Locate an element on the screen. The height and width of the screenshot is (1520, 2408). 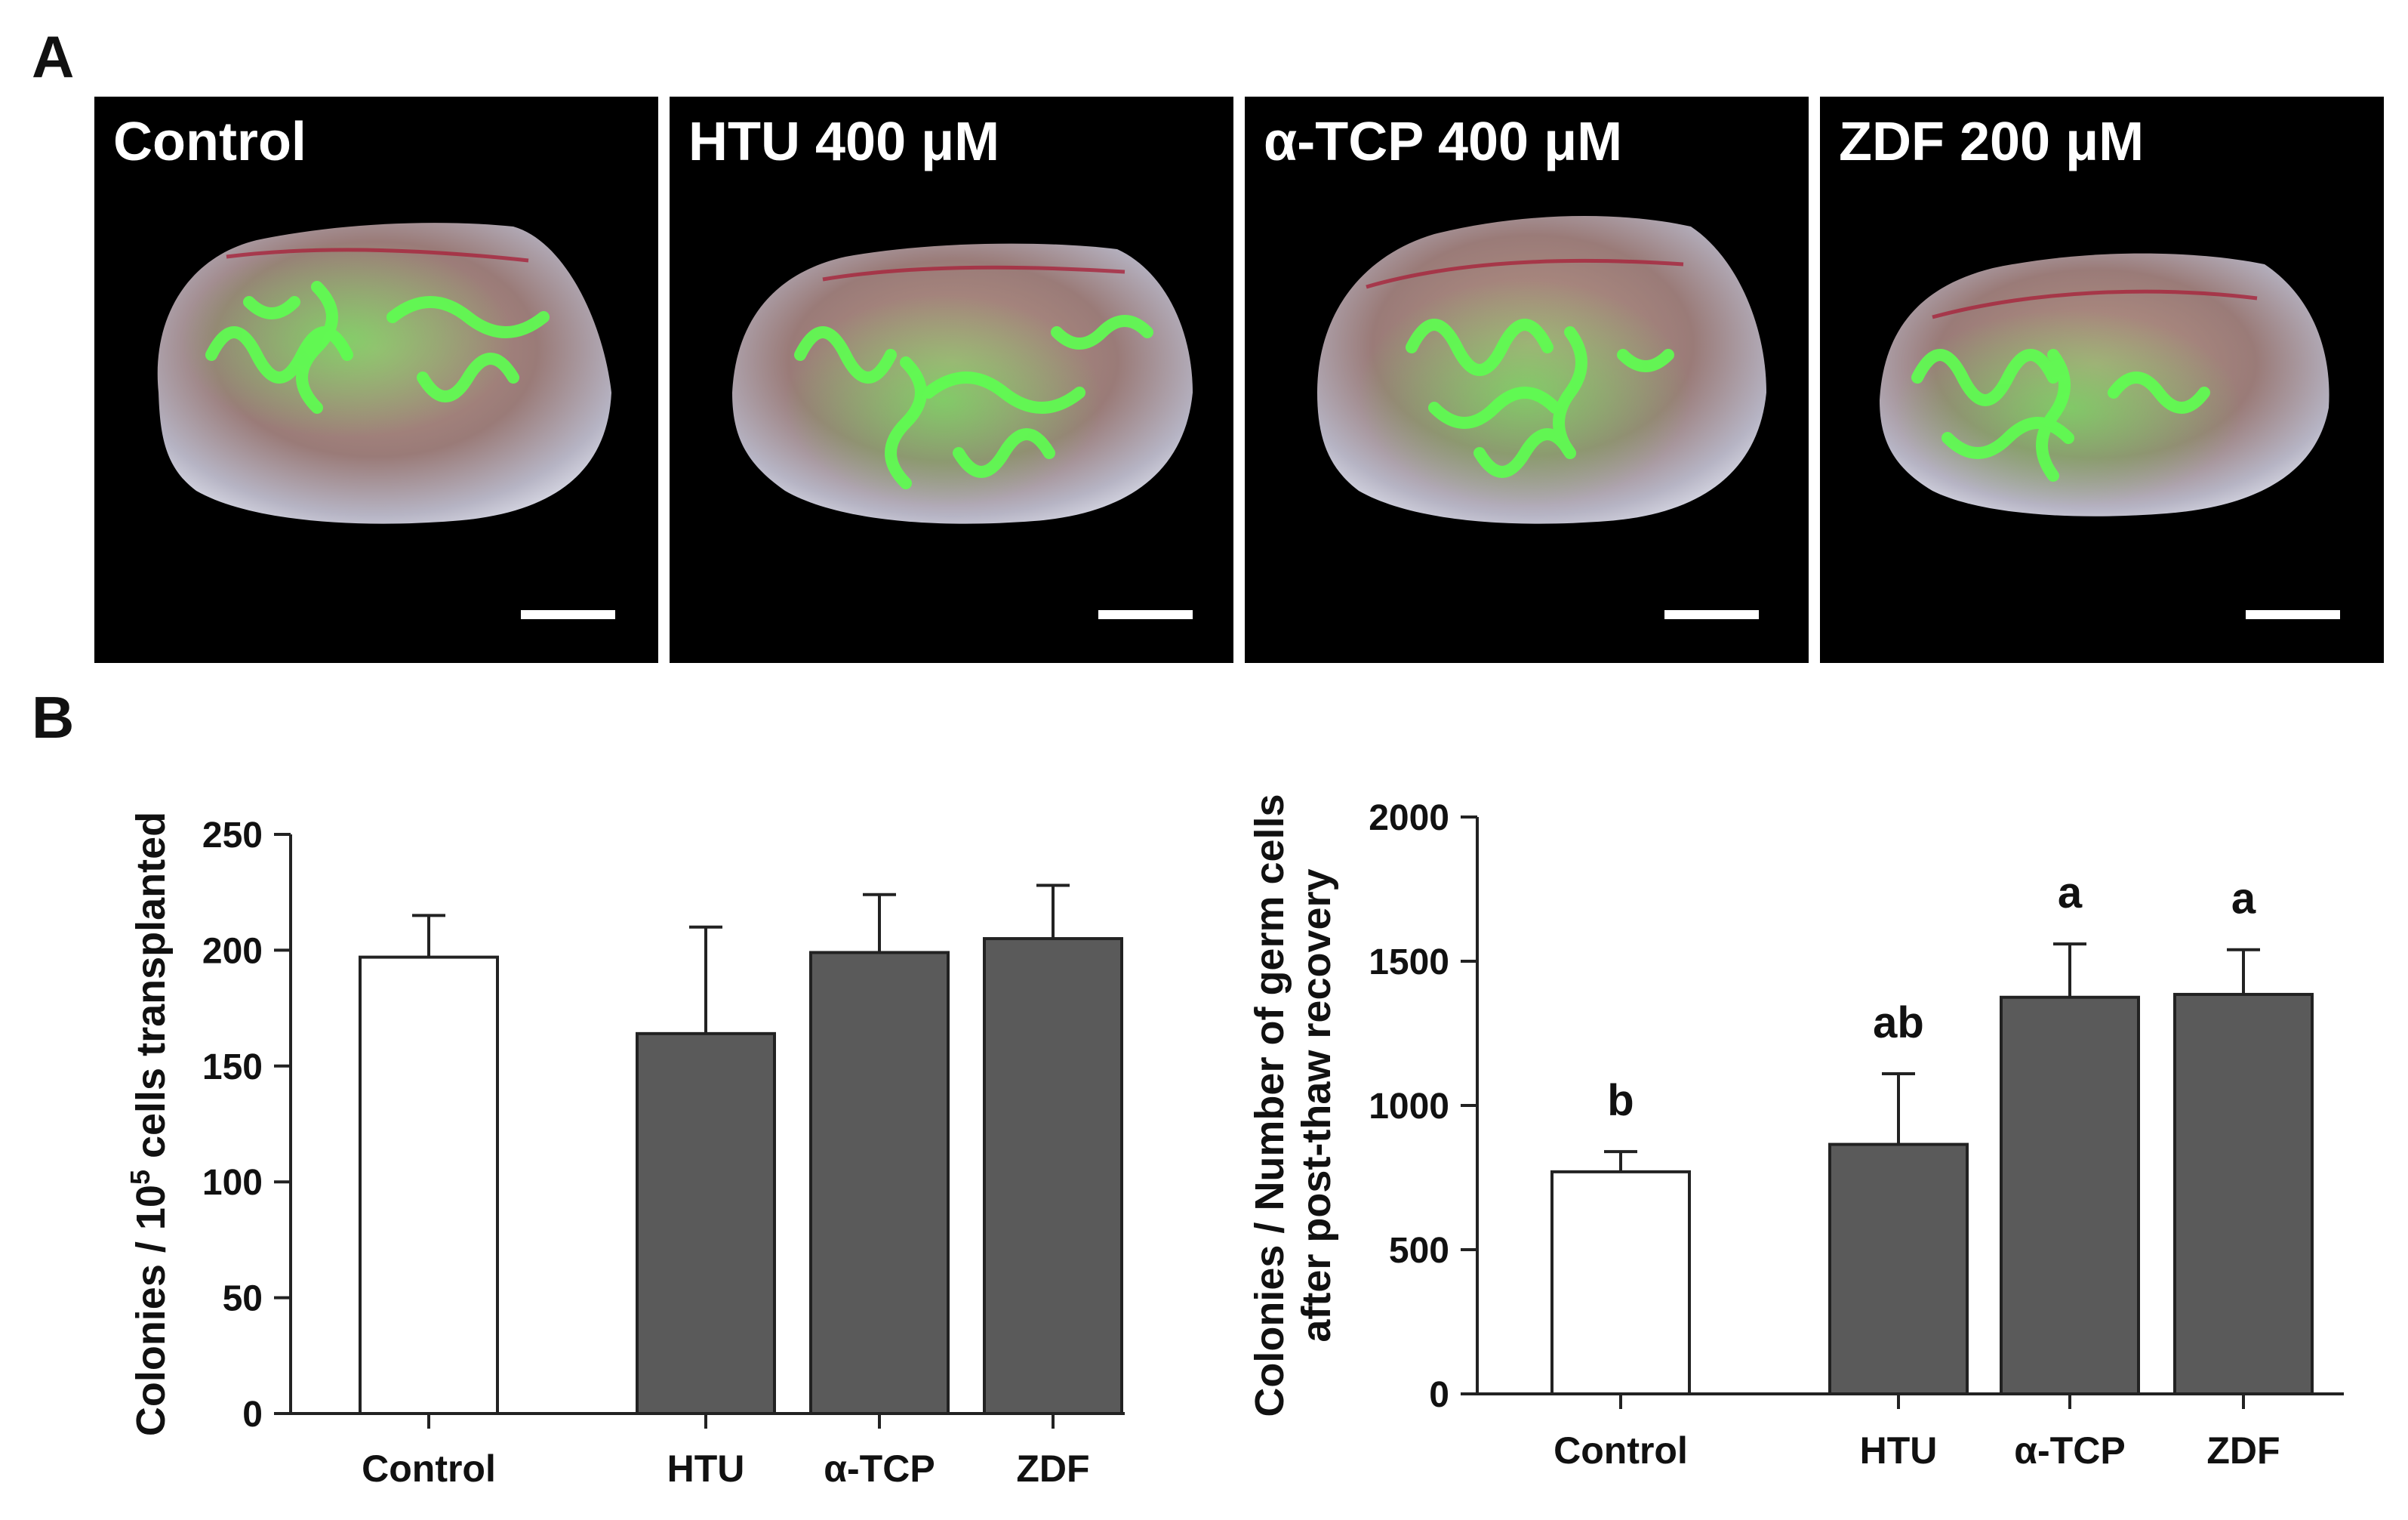
y-tick-label: 1500 is located at coordinates (1409, 962).